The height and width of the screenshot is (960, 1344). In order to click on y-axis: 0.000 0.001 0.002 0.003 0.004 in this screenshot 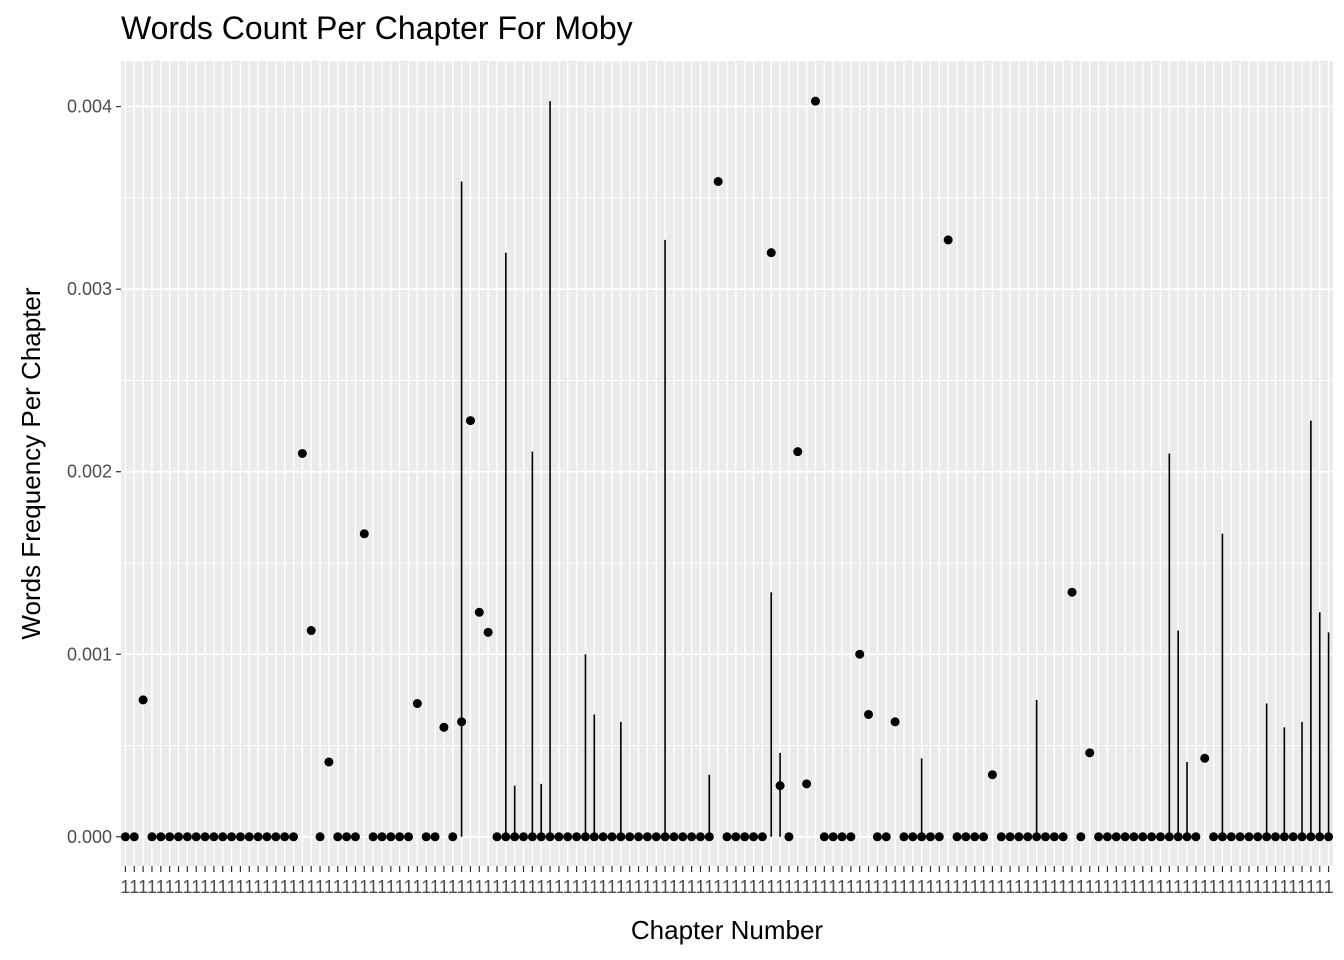, I will do `click(94, 472)`.